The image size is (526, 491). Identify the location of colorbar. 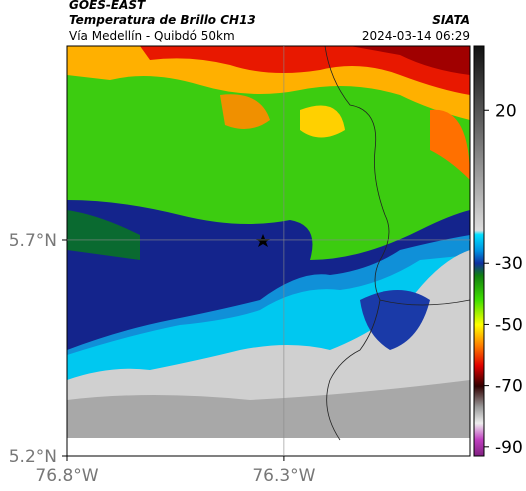
(479, 251).